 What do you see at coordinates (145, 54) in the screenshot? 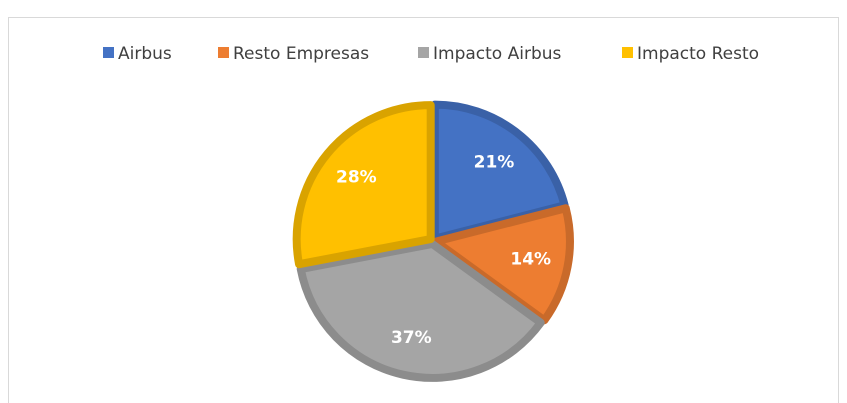
I see `legend-label: Airbus` at bounding box center [145, 54].